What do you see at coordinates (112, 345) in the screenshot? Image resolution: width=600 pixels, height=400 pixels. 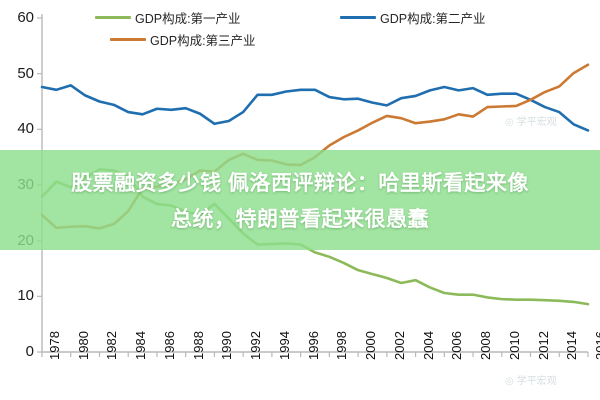 I see `x-axis-tick-label: 1982` at bounding box center [112, 345].